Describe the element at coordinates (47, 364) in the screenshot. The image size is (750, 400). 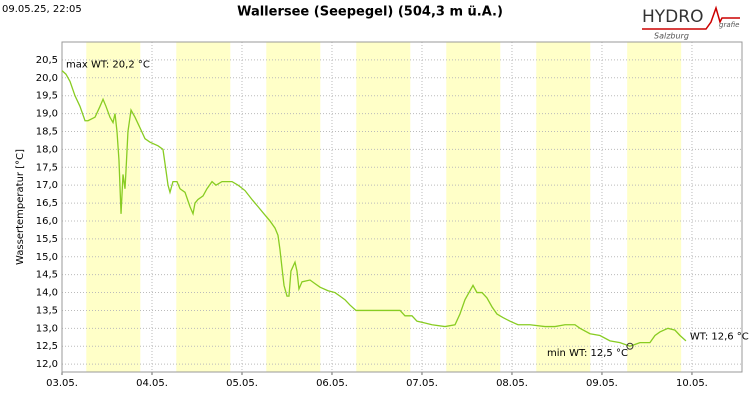
I see `y-tick-label: 12,0` at that location.